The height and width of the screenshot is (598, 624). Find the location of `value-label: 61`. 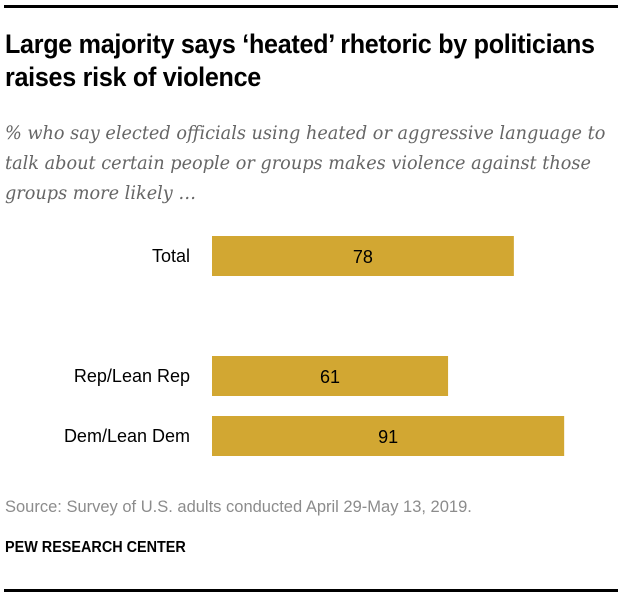

value-label: 61 is located at coordinates (330, 377).